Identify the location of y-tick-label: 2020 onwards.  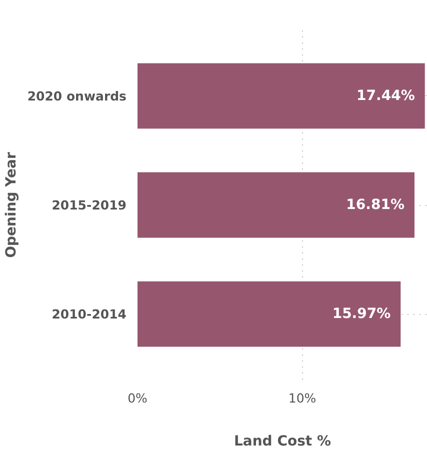
(77, 96).